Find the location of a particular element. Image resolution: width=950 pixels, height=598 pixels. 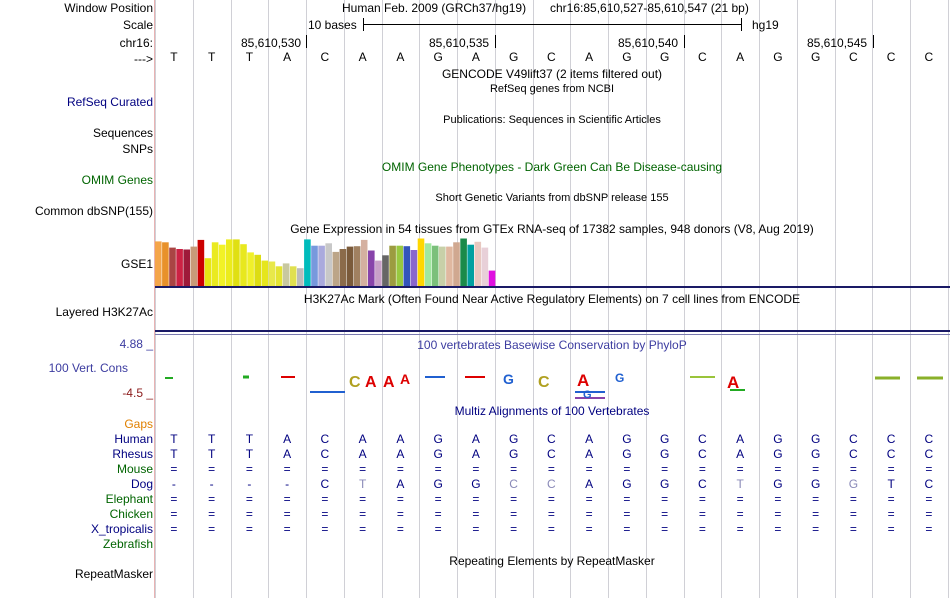

label-window-position: Window Position is located at coordinates (108, 8).